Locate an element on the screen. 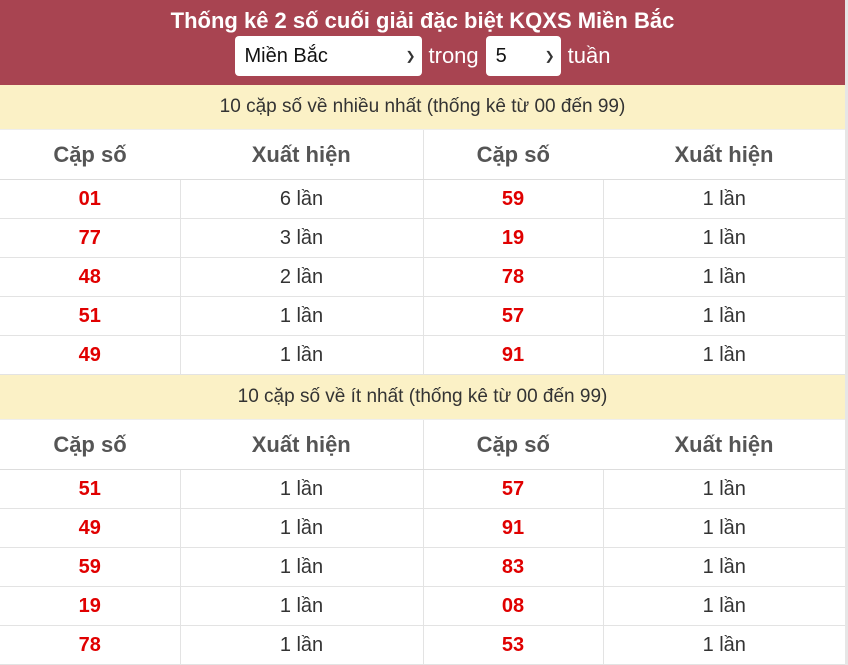 This screenshot has width=848, height=665. table-row: 01 6 lần 59 1 lần is located at coordinates (422, 199).